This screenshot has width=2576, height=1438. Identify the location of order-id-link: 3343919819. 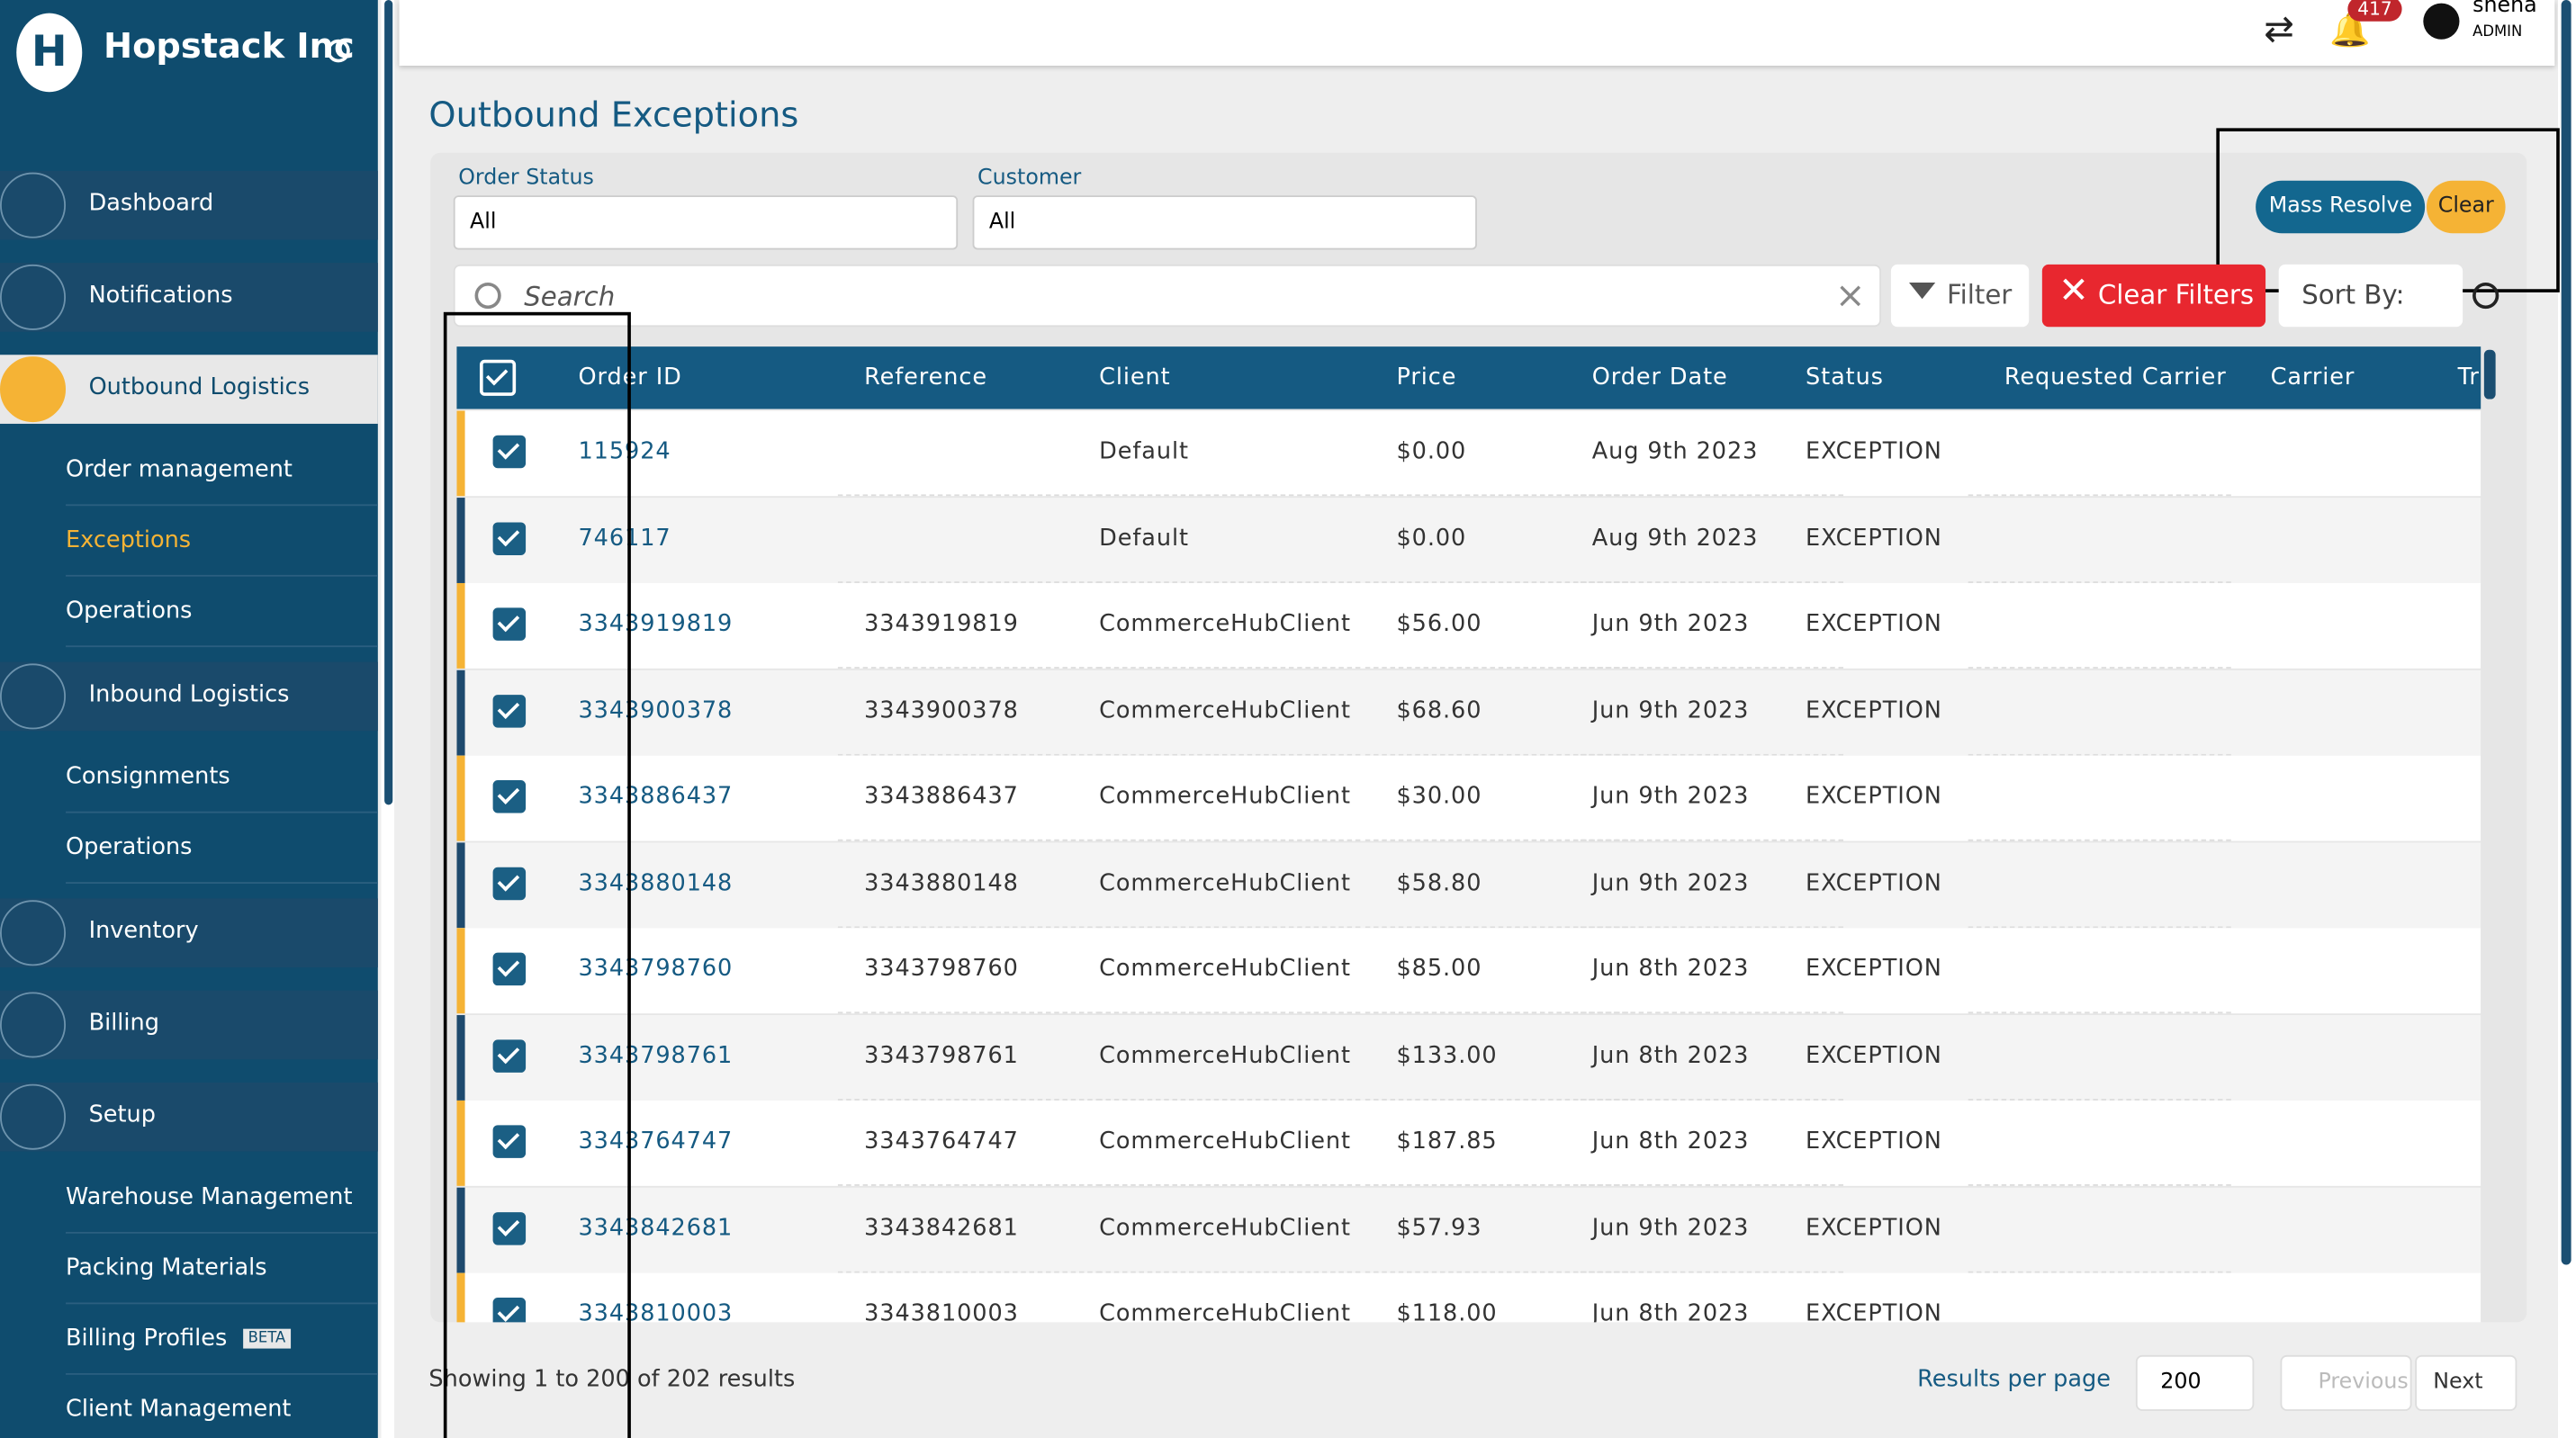
(656, 624).